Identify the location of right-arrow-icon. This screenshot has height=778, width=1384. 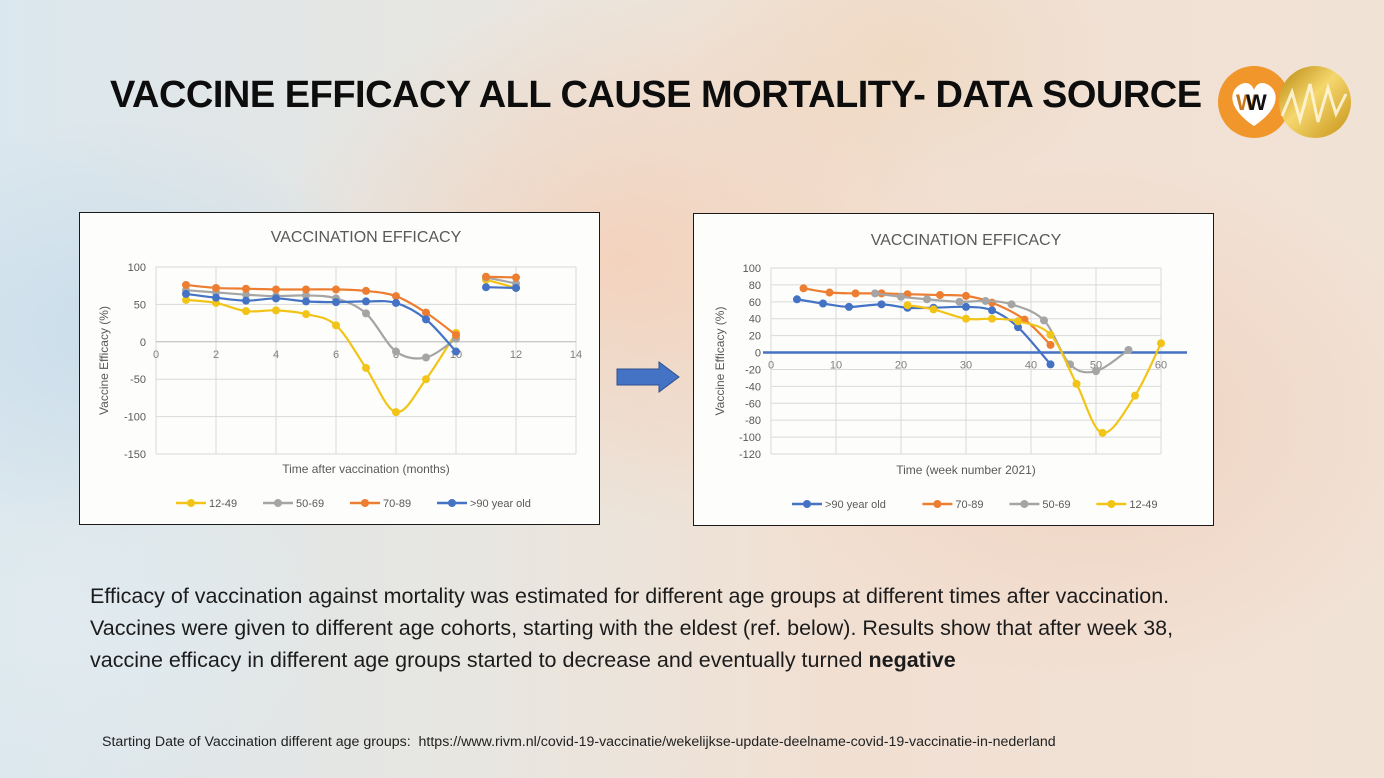
(648, 377).